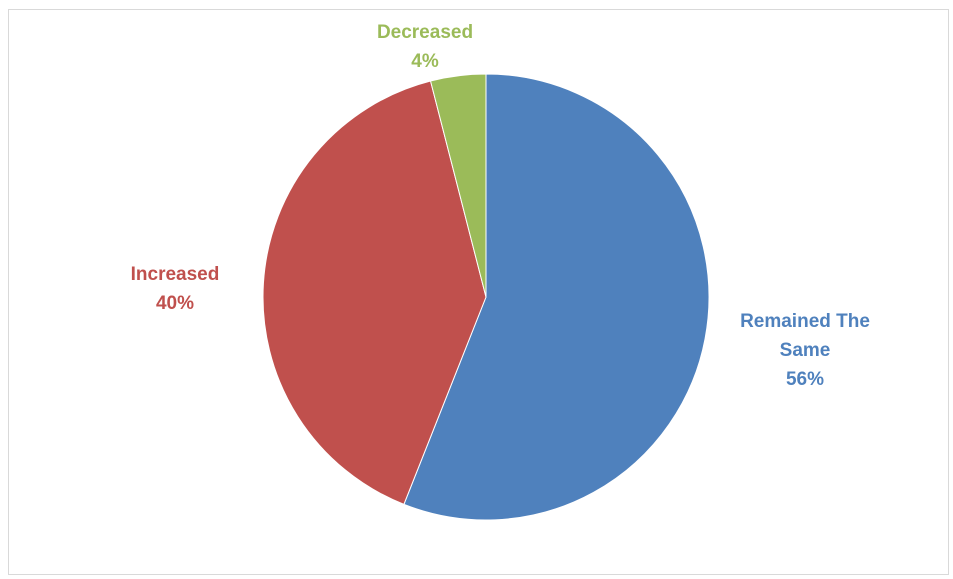 The width and height of the screenshot is (953, 579). I want to click on slice-label-remained-the-same: Remained The Same 56%, so click(805, 350).